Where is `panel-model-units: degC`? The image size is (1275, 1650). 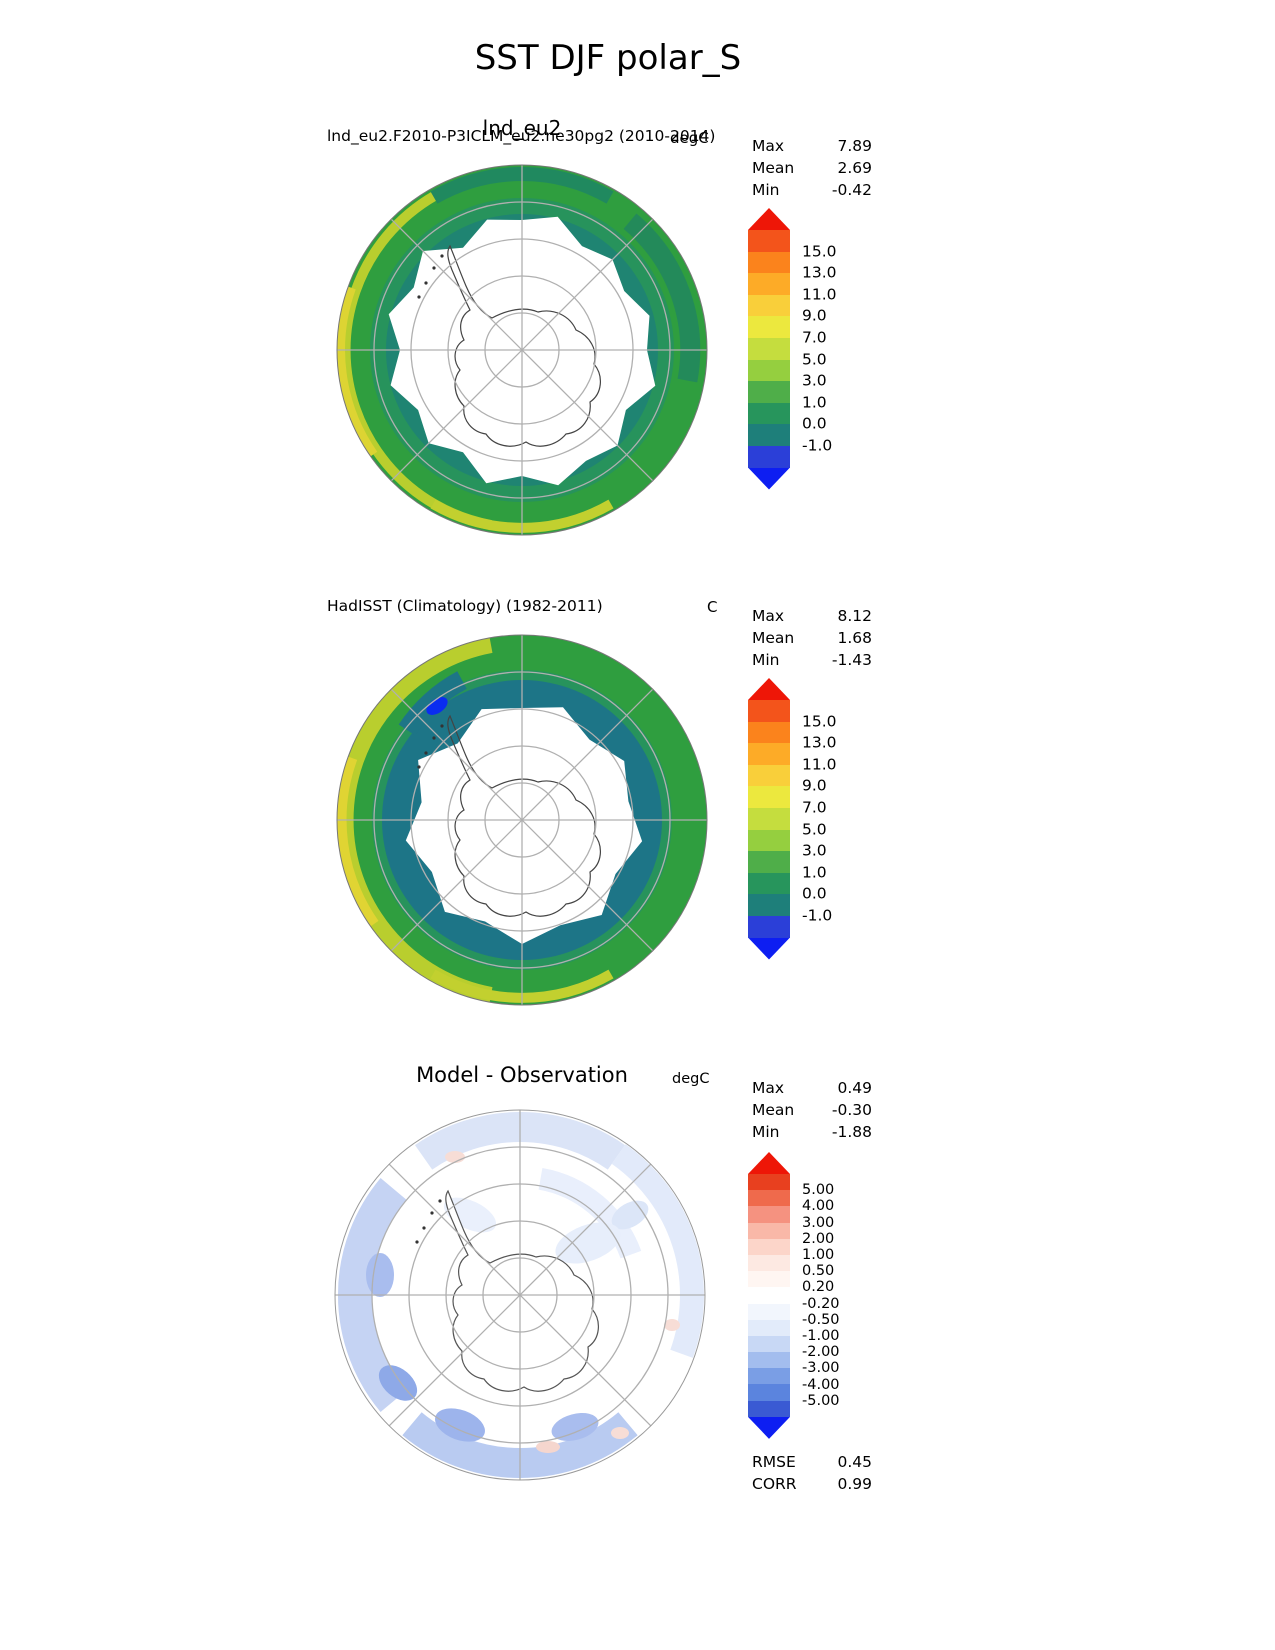
panel-model-units: degC is located at coordinates (689, 138).